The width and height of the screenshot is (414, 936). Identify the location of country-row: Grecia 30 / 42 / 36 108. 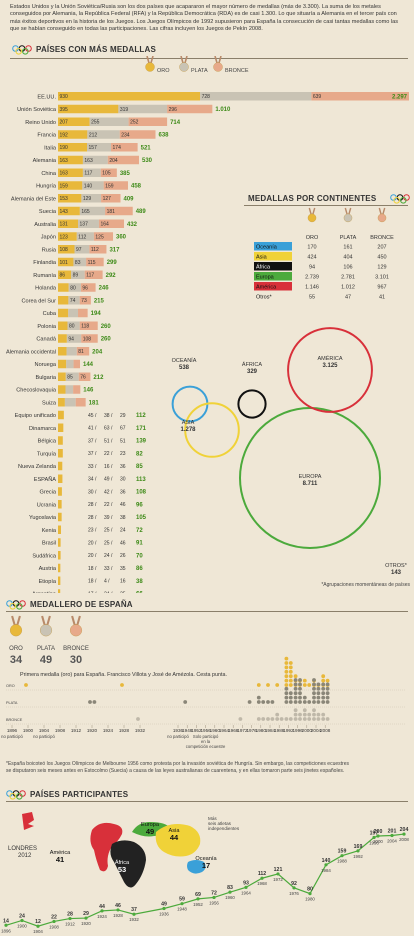
(93, 491).